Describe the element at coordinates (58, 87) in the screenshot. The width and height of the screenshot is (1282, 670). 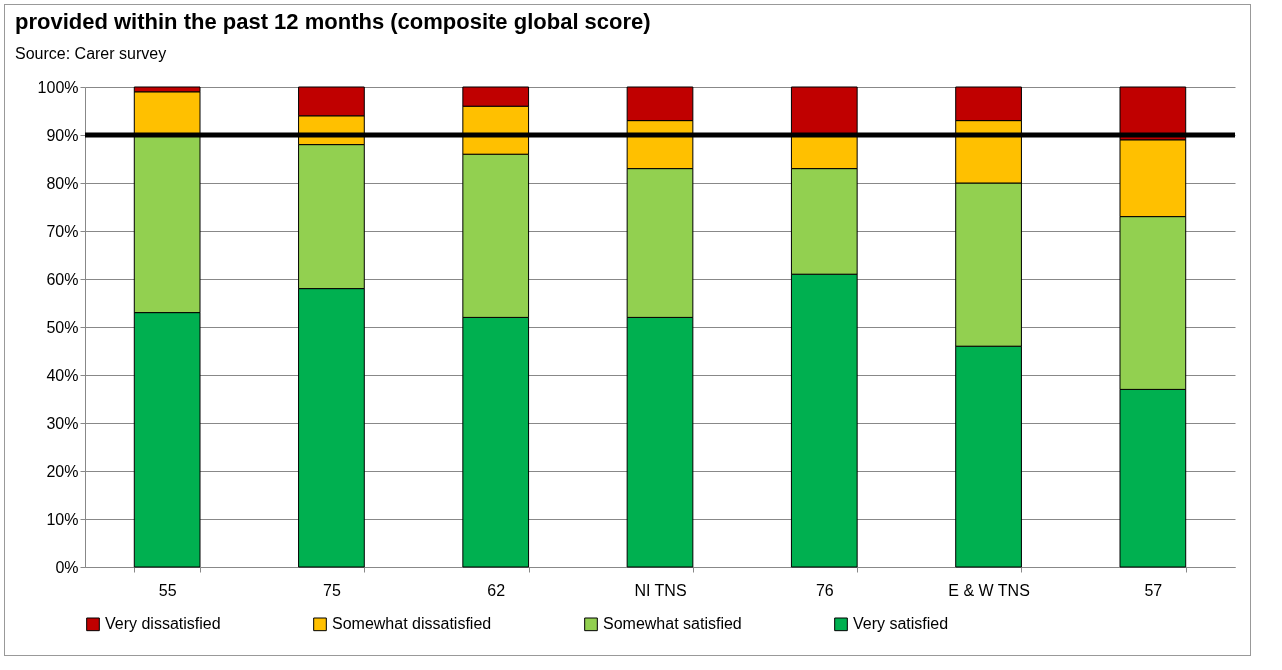
I see `y-tick-label: 100%` at that location.